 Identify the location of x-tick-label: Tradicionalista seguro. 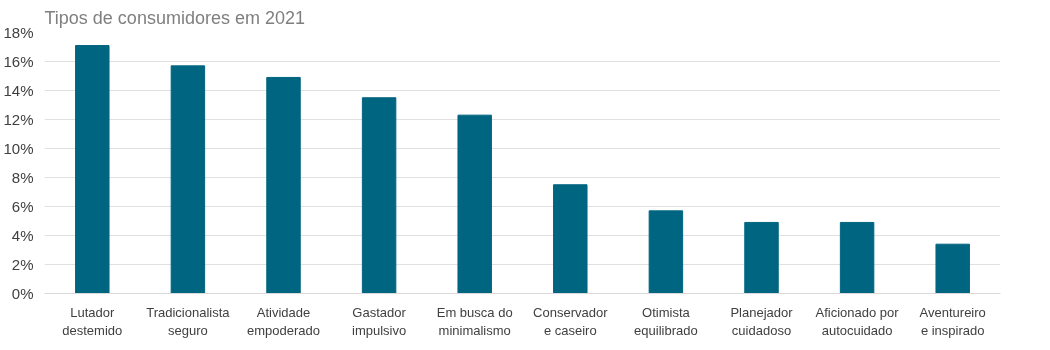
(188, 321).